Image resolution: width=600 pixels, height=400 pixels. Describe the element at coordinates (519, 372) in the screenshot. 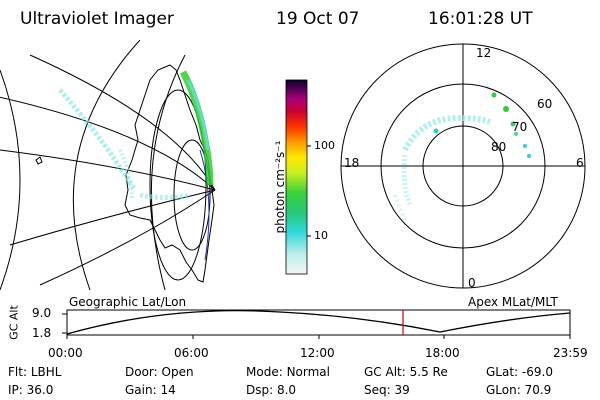

I see `info-glat: GLat: -69.0` at that location.